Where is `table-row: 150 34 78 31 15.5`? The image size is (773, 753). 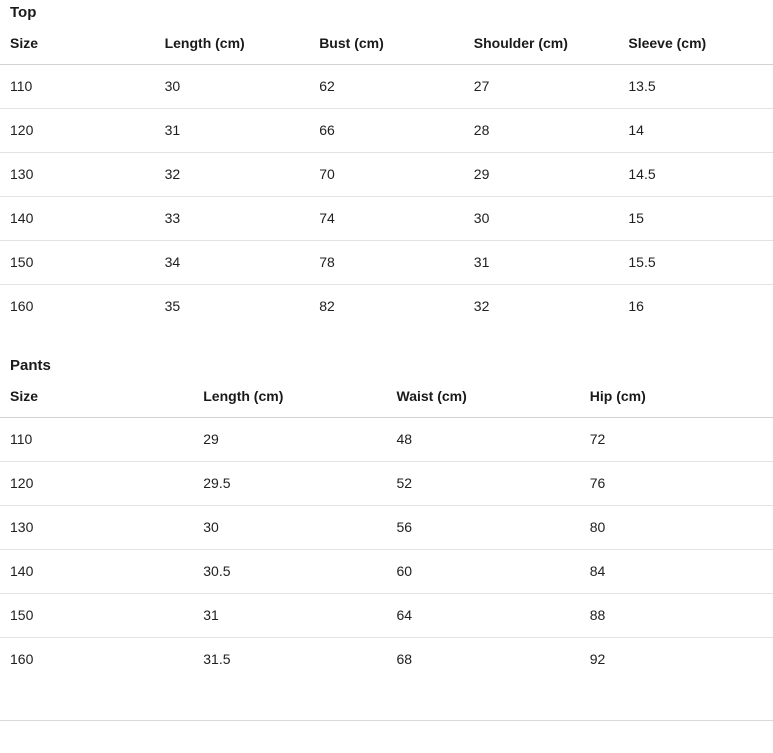 table-row: 150 34 78 31 15.5 is located at coordinates (386, 261).